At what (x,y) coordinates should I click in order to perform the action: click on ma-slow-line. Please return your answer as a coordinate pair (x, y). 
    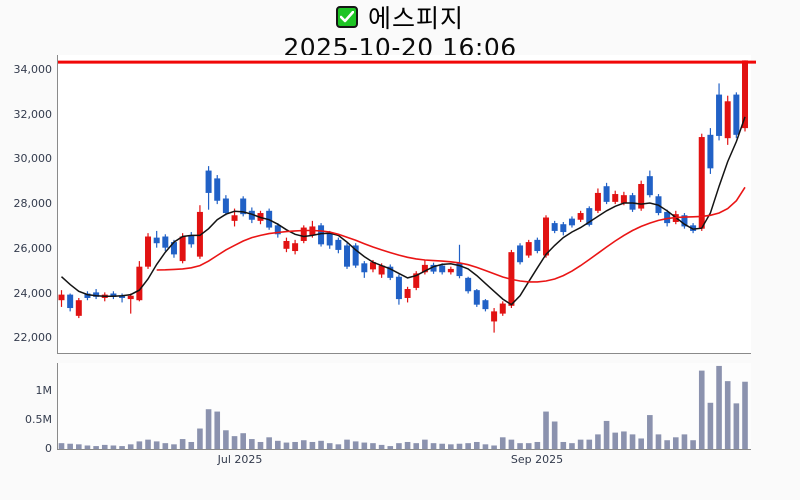
    Looking at the image, I should click on (451, 234).